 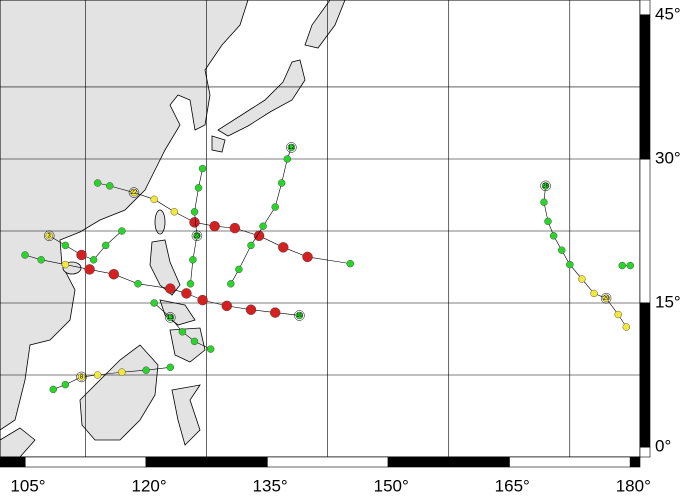 I want to click on storm-number: 10, so click(x=299, y=316).